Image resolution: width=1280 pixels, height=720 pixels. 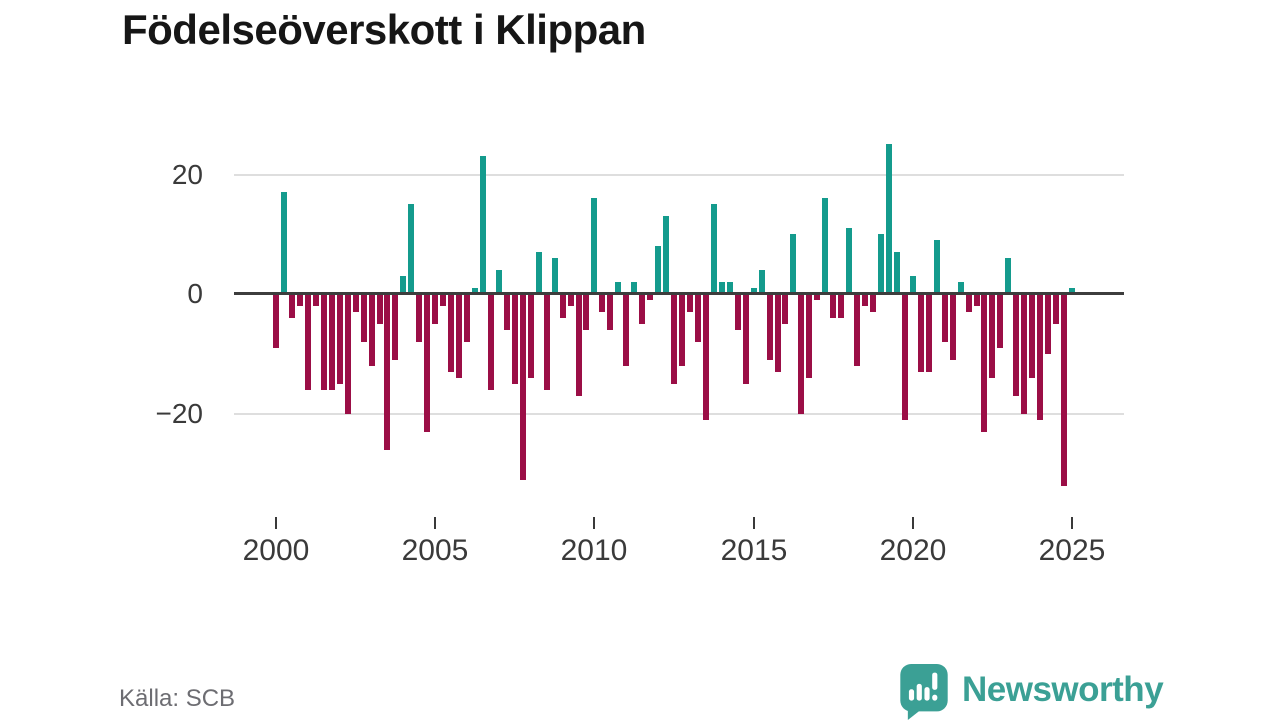 What do you see at coordinates (913, 550) in the screenshot?
I see `x-axis-label-2020: 2020` at bounding box center [913, 550].